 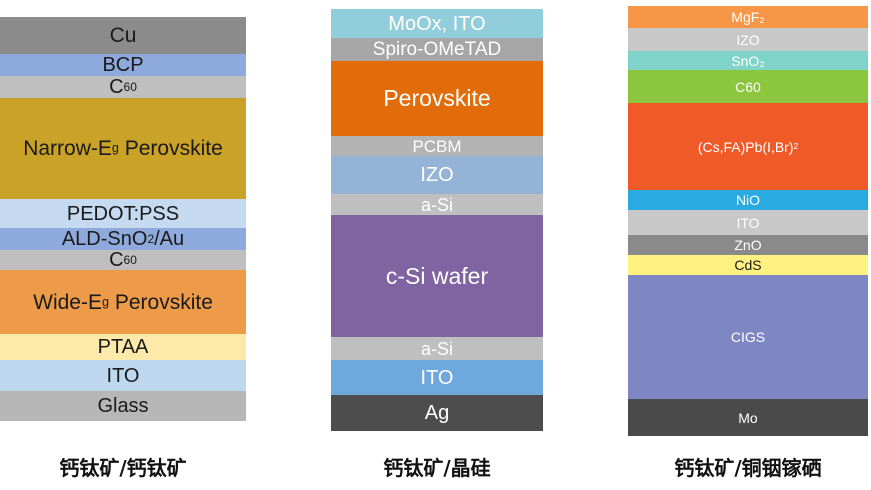 I want to click on layer-bcp: BCP, so click(x=123, y=65).